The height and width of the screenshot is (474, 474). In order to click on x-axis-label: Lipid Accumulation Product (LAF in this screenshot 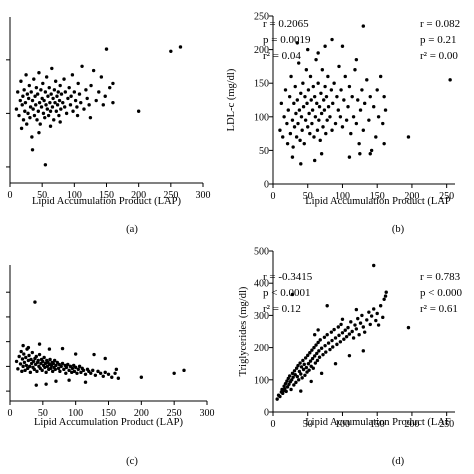, I will do `click(378, 422)`.